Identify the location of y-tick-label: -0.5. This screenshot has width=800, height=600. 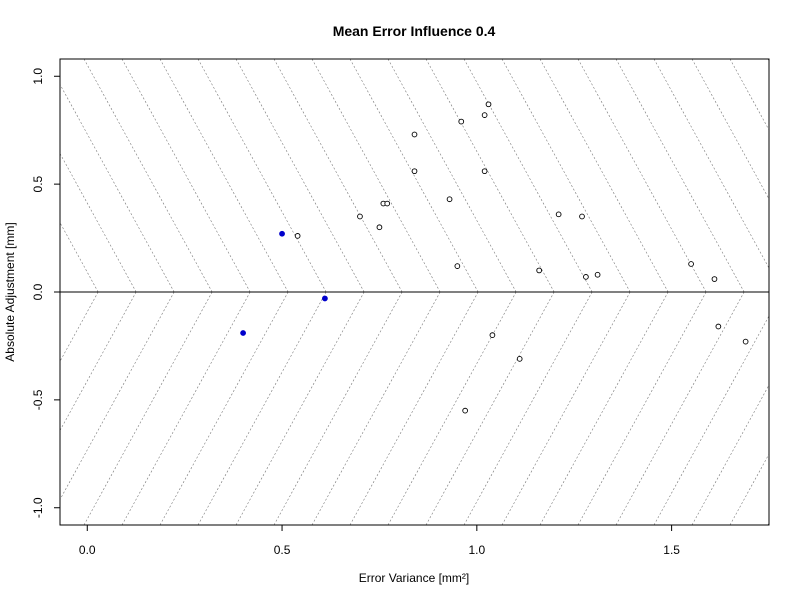
(38, 399).